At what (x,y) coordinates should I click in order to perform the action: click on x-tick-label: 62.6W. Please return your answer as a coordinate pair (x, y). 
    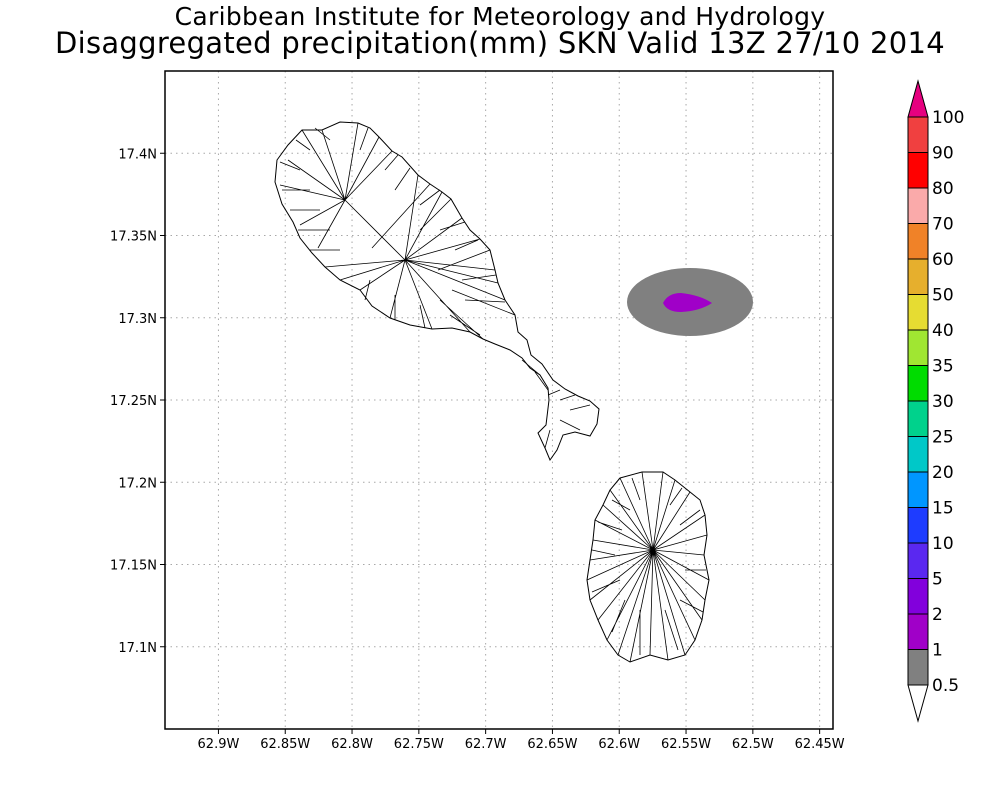
    Looking at the image, I should click on (619, 744).